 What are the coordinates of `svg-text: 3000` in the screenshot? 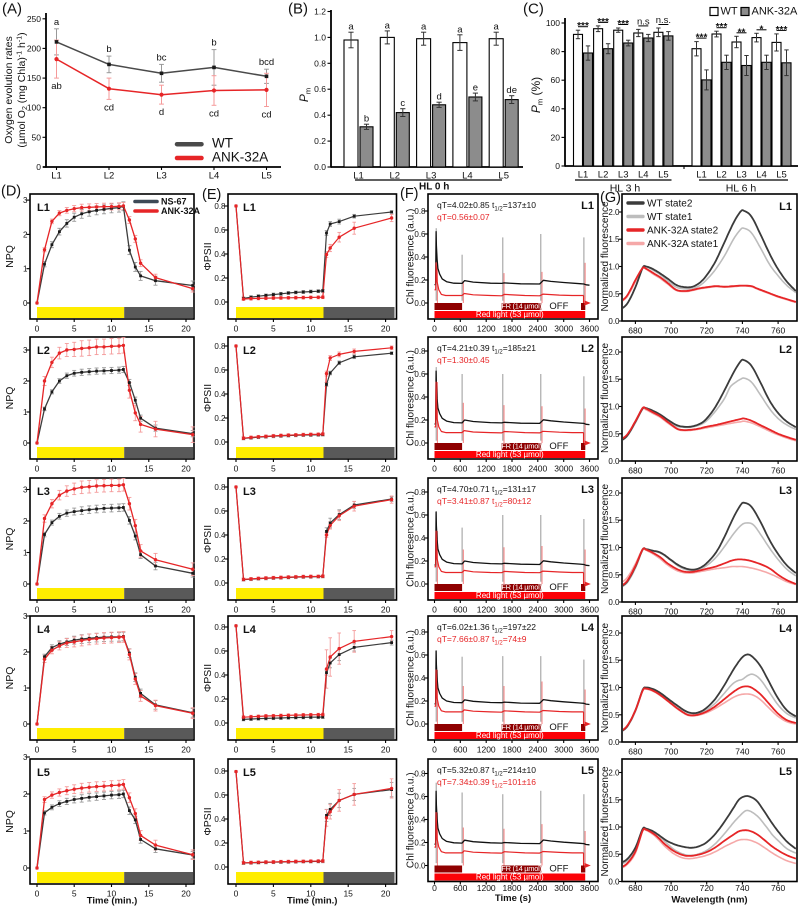 It's located at (563, 750).